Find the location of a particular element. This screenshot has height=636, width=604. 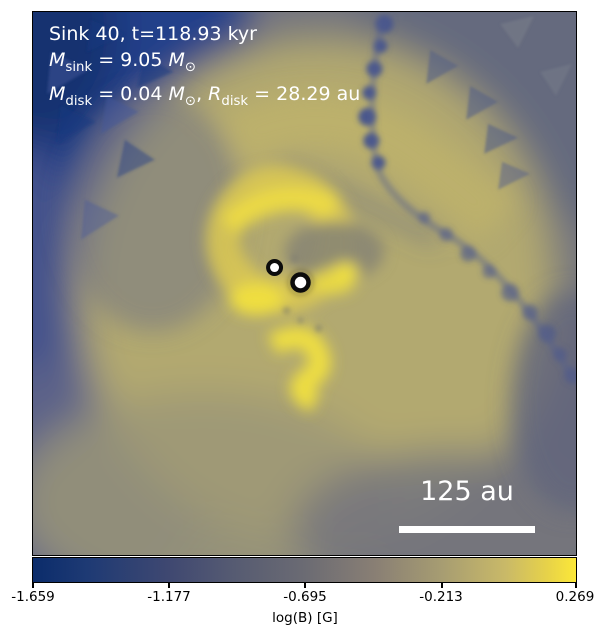

sink-mass-annotation: Msink = 9.05 M⊙ is located at coordinates (204, 64).